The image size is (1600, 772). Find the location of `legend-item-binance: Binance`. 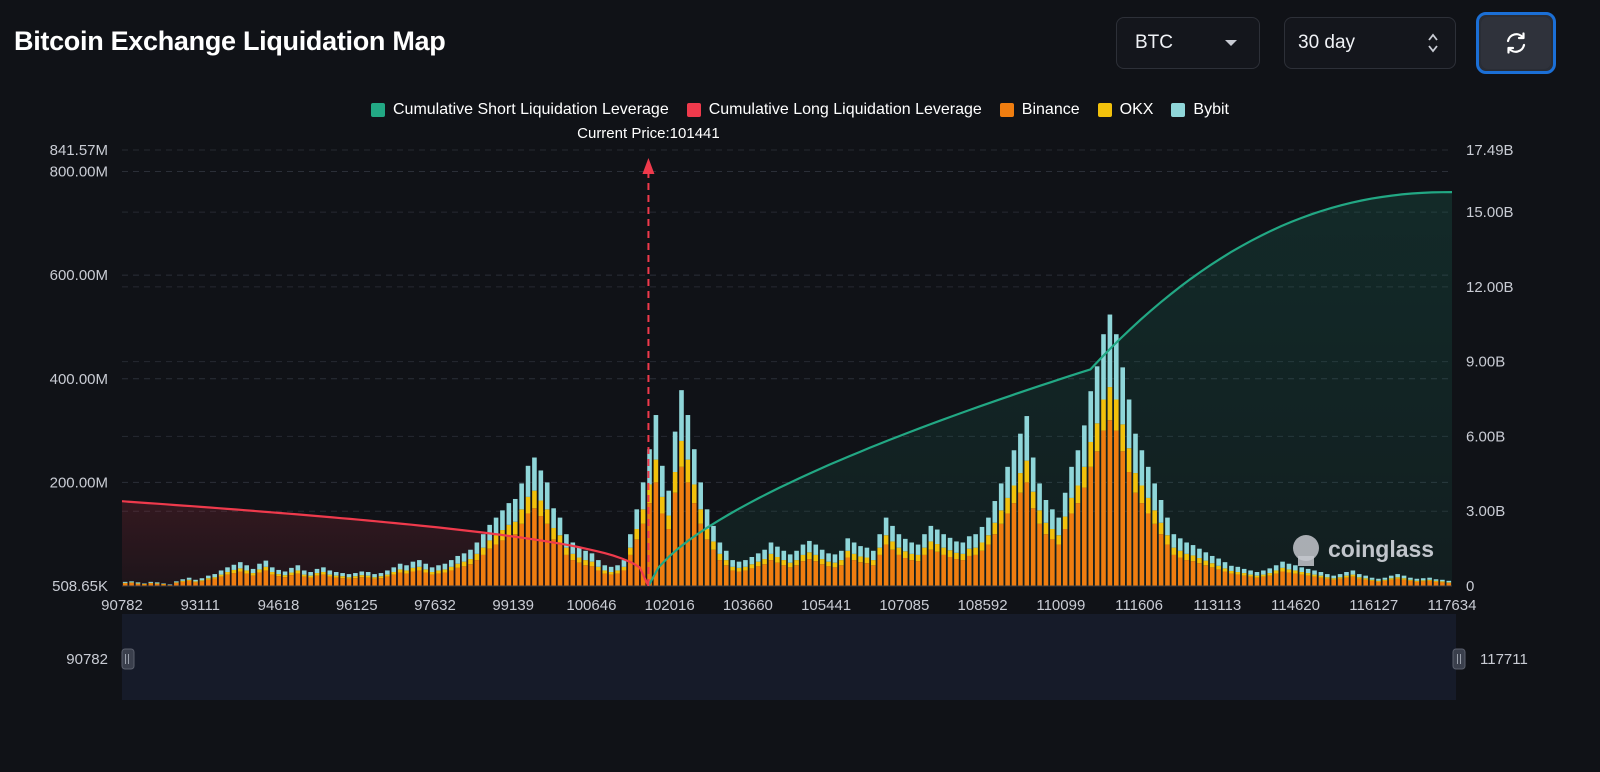

legend-item-binance: Binance is located at coordinates (1039, 110).